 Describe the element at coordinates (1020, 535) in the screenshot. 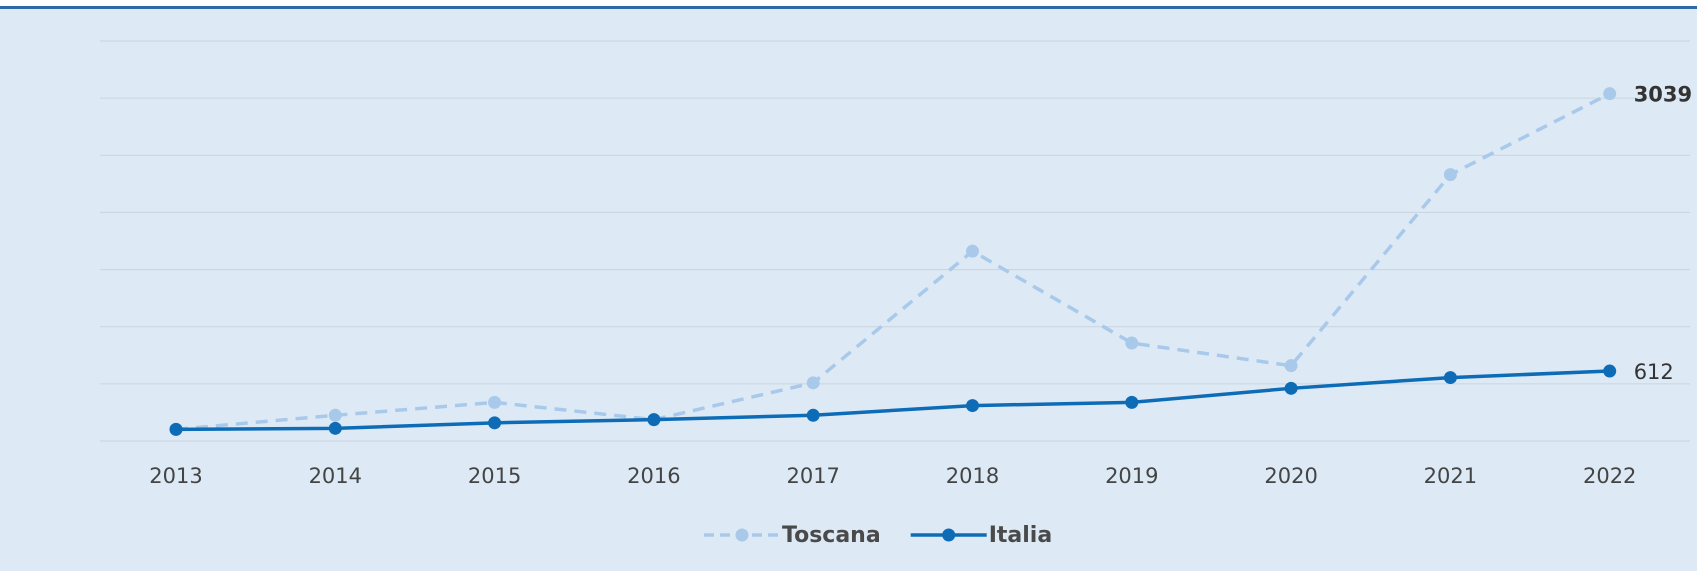

I see `legend-label: Italia` at that location.